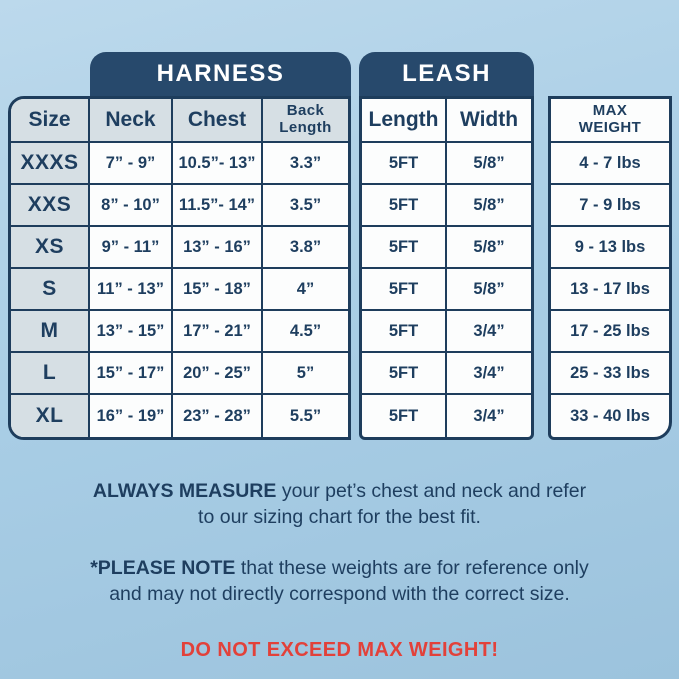 Image resolution: width=679 pixels, height=679 pixels. What do you see at coordinates (218, 374) in the screenshot?
I see `cell-chest: 20” - 25”` at bounding box center [218, 374].